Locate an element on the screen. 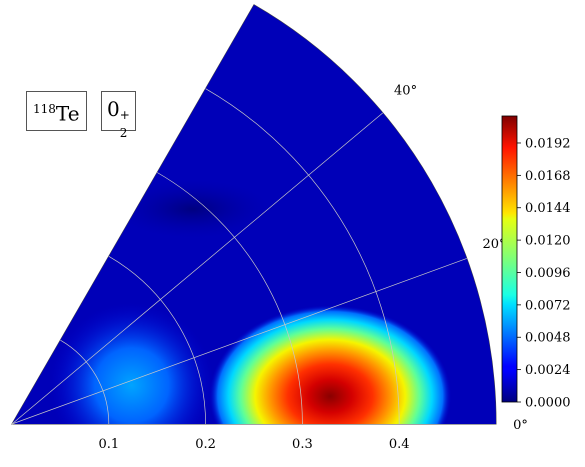  colorbar-tick-label: 0.0120 is located at coordinates (548, 241).